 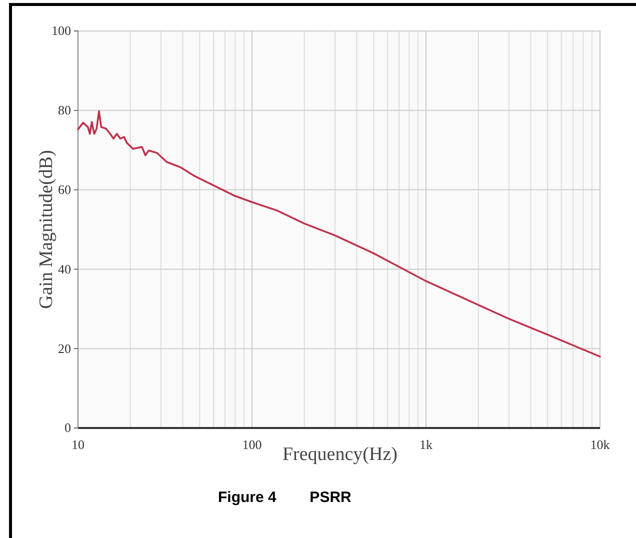 What do you see at coordinates (61, 30) in the screenshot?
I see `y-tick-label: 100` at bounding box center [61, 30].